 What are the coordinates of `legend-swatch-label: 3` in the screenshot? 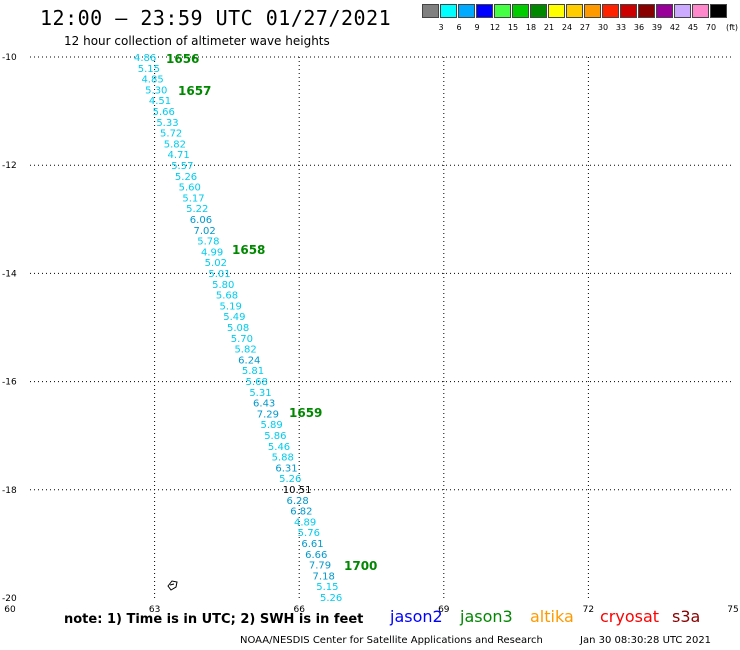 It's located at (441, 27).